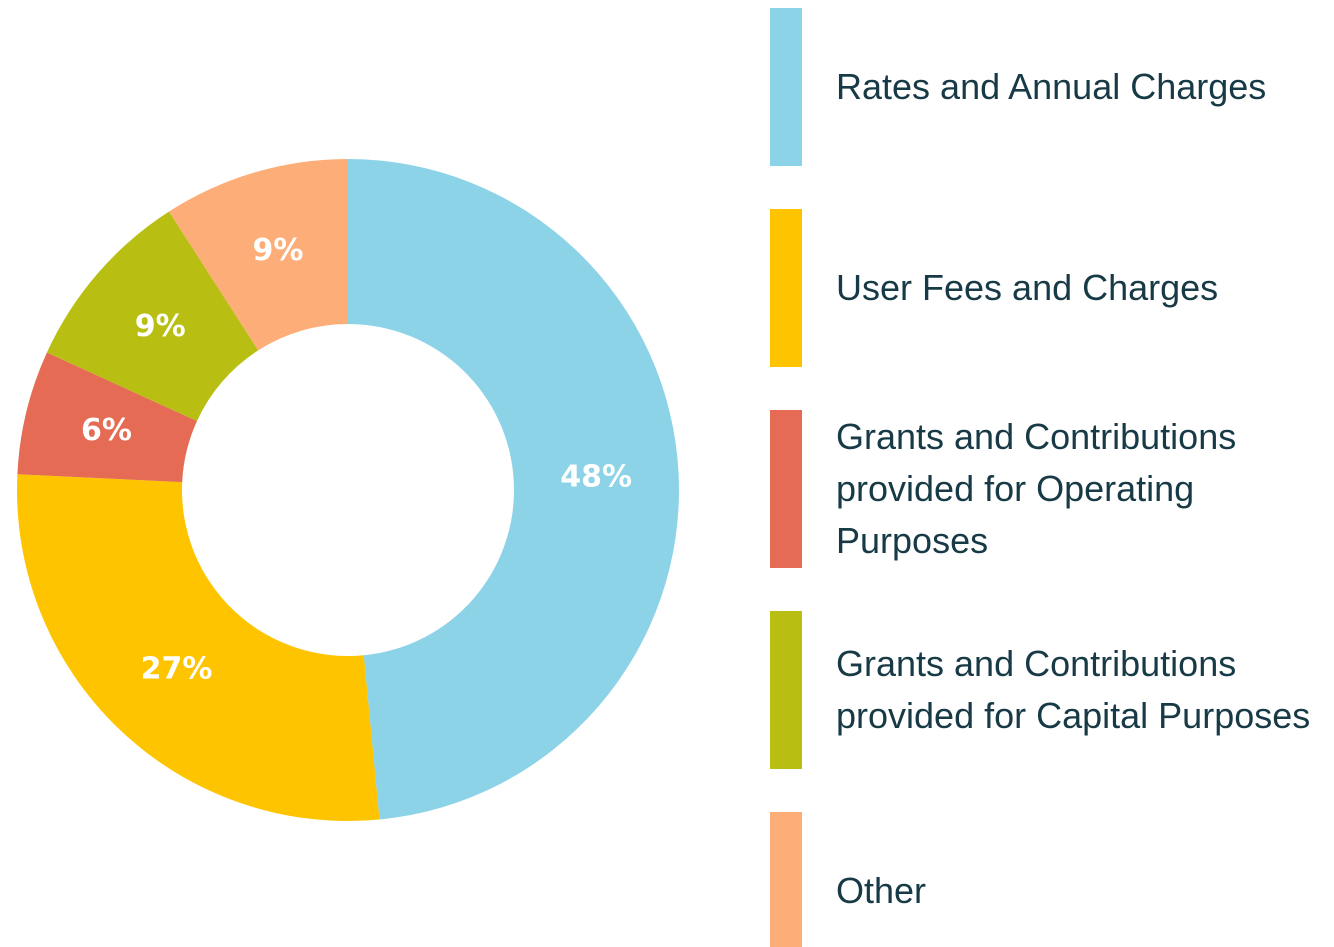 The height and width of the screenshot is (947, 1334). I want to click on legend-item: User Fees and Charges, so click(1043, 288).